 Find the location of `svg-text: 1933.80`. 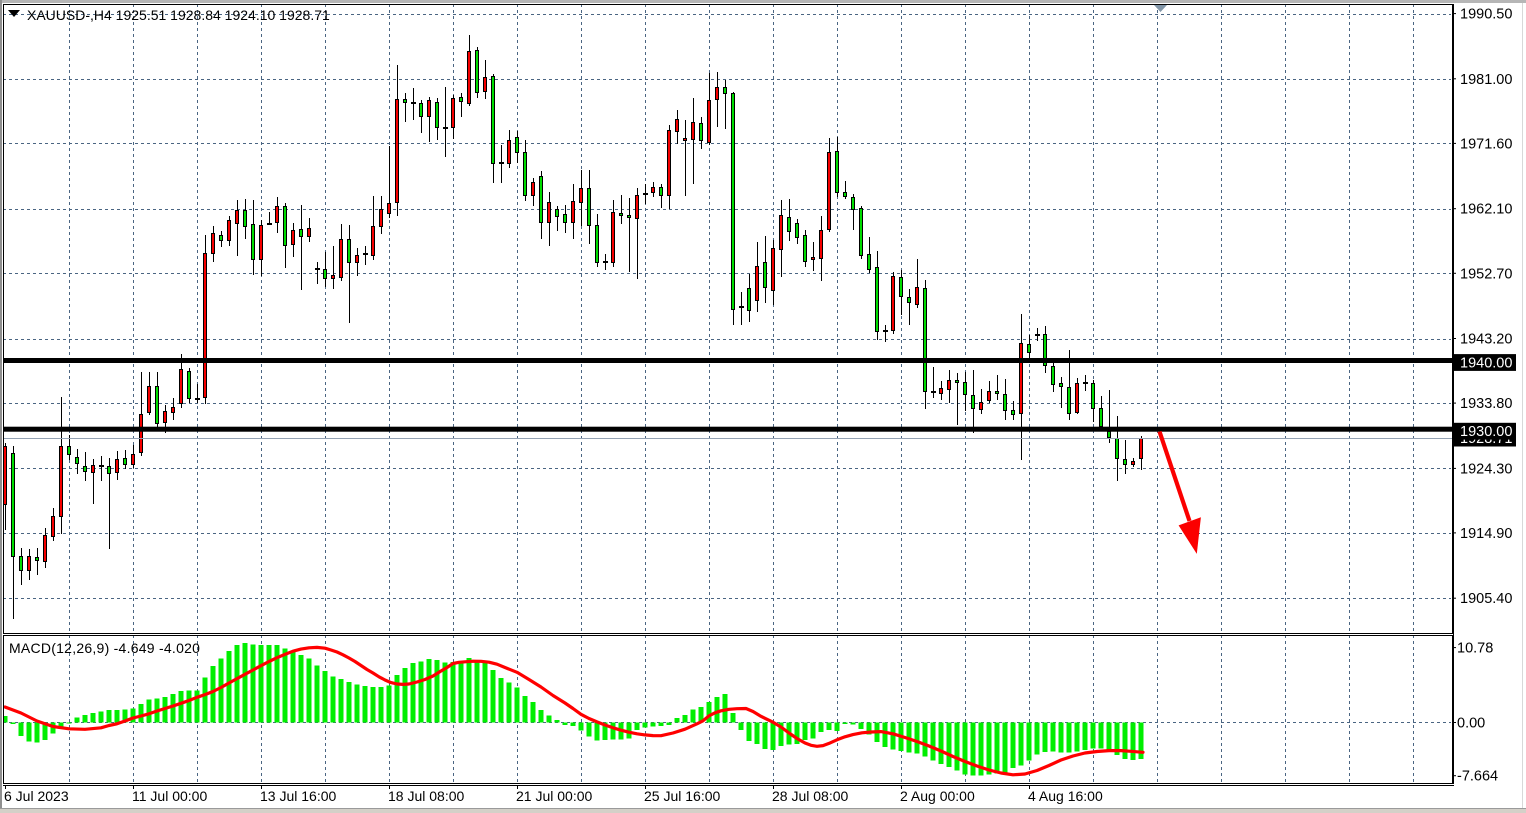

svg-text: 1933.80 is located at coordinates (1486, 404).